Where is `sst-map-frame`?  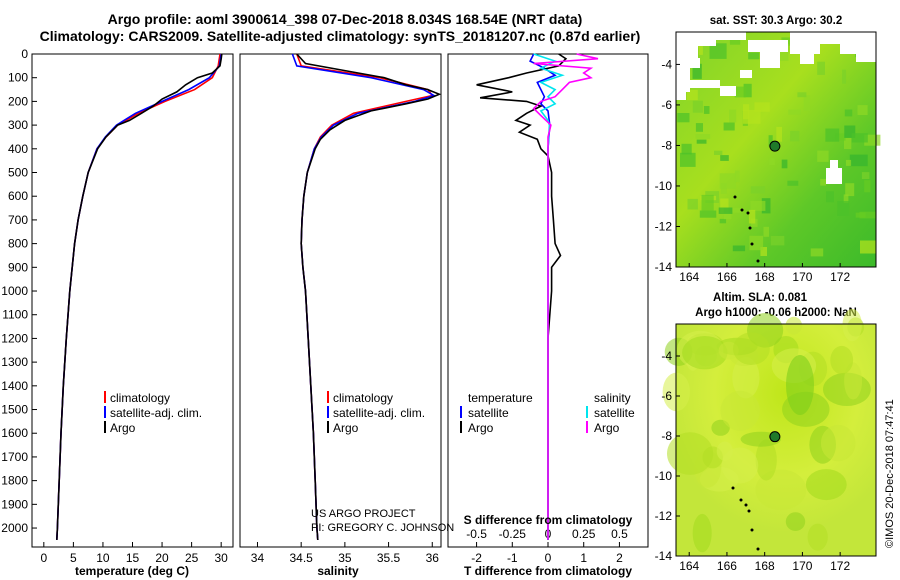 sst-map-frame is located at coordinates (776, 149).